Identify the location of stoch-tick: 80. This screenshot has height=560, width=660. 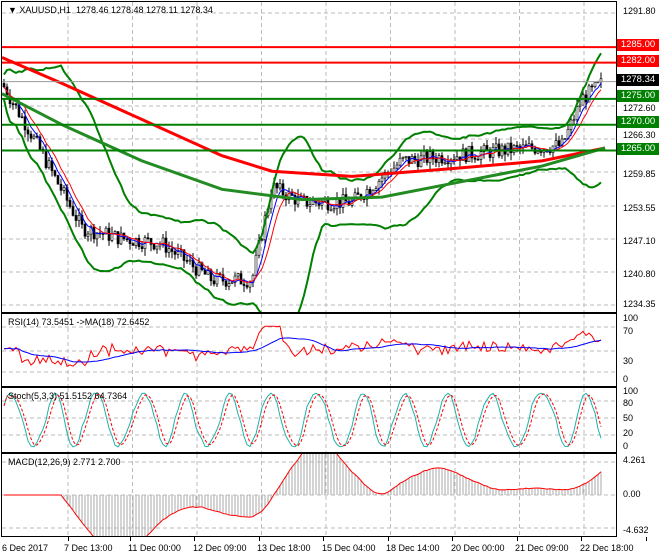
(628, 403).